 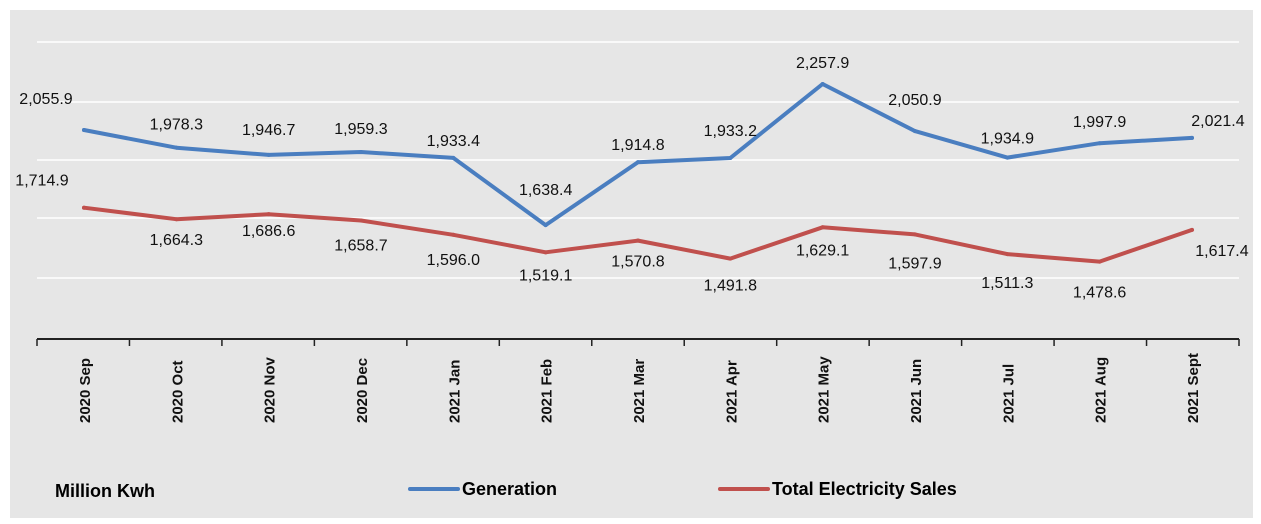 I want to click on data-label-generation: 2,257.9, so click(x=822, y=63).